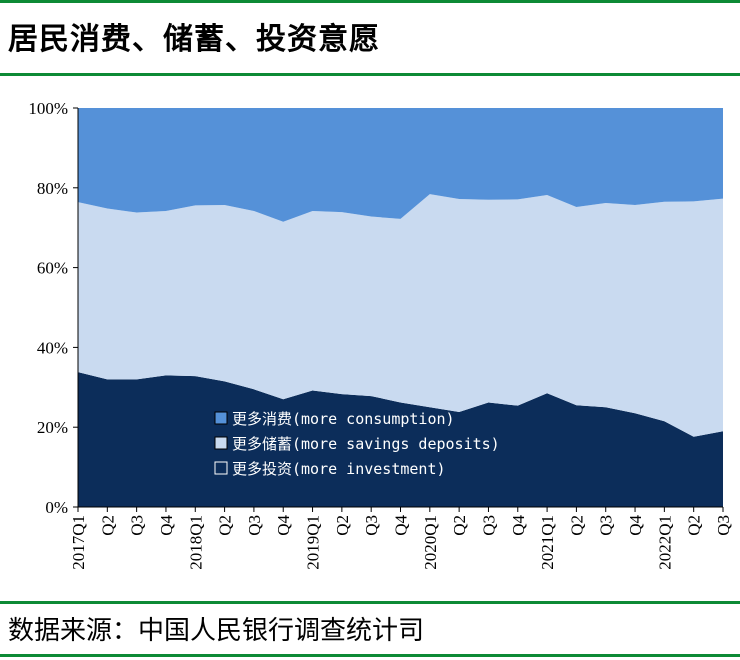 The width and height of the screenshot is (740, 660). I want to click on legend-label-investment: 更多投资(more investment), so click(339, 469).